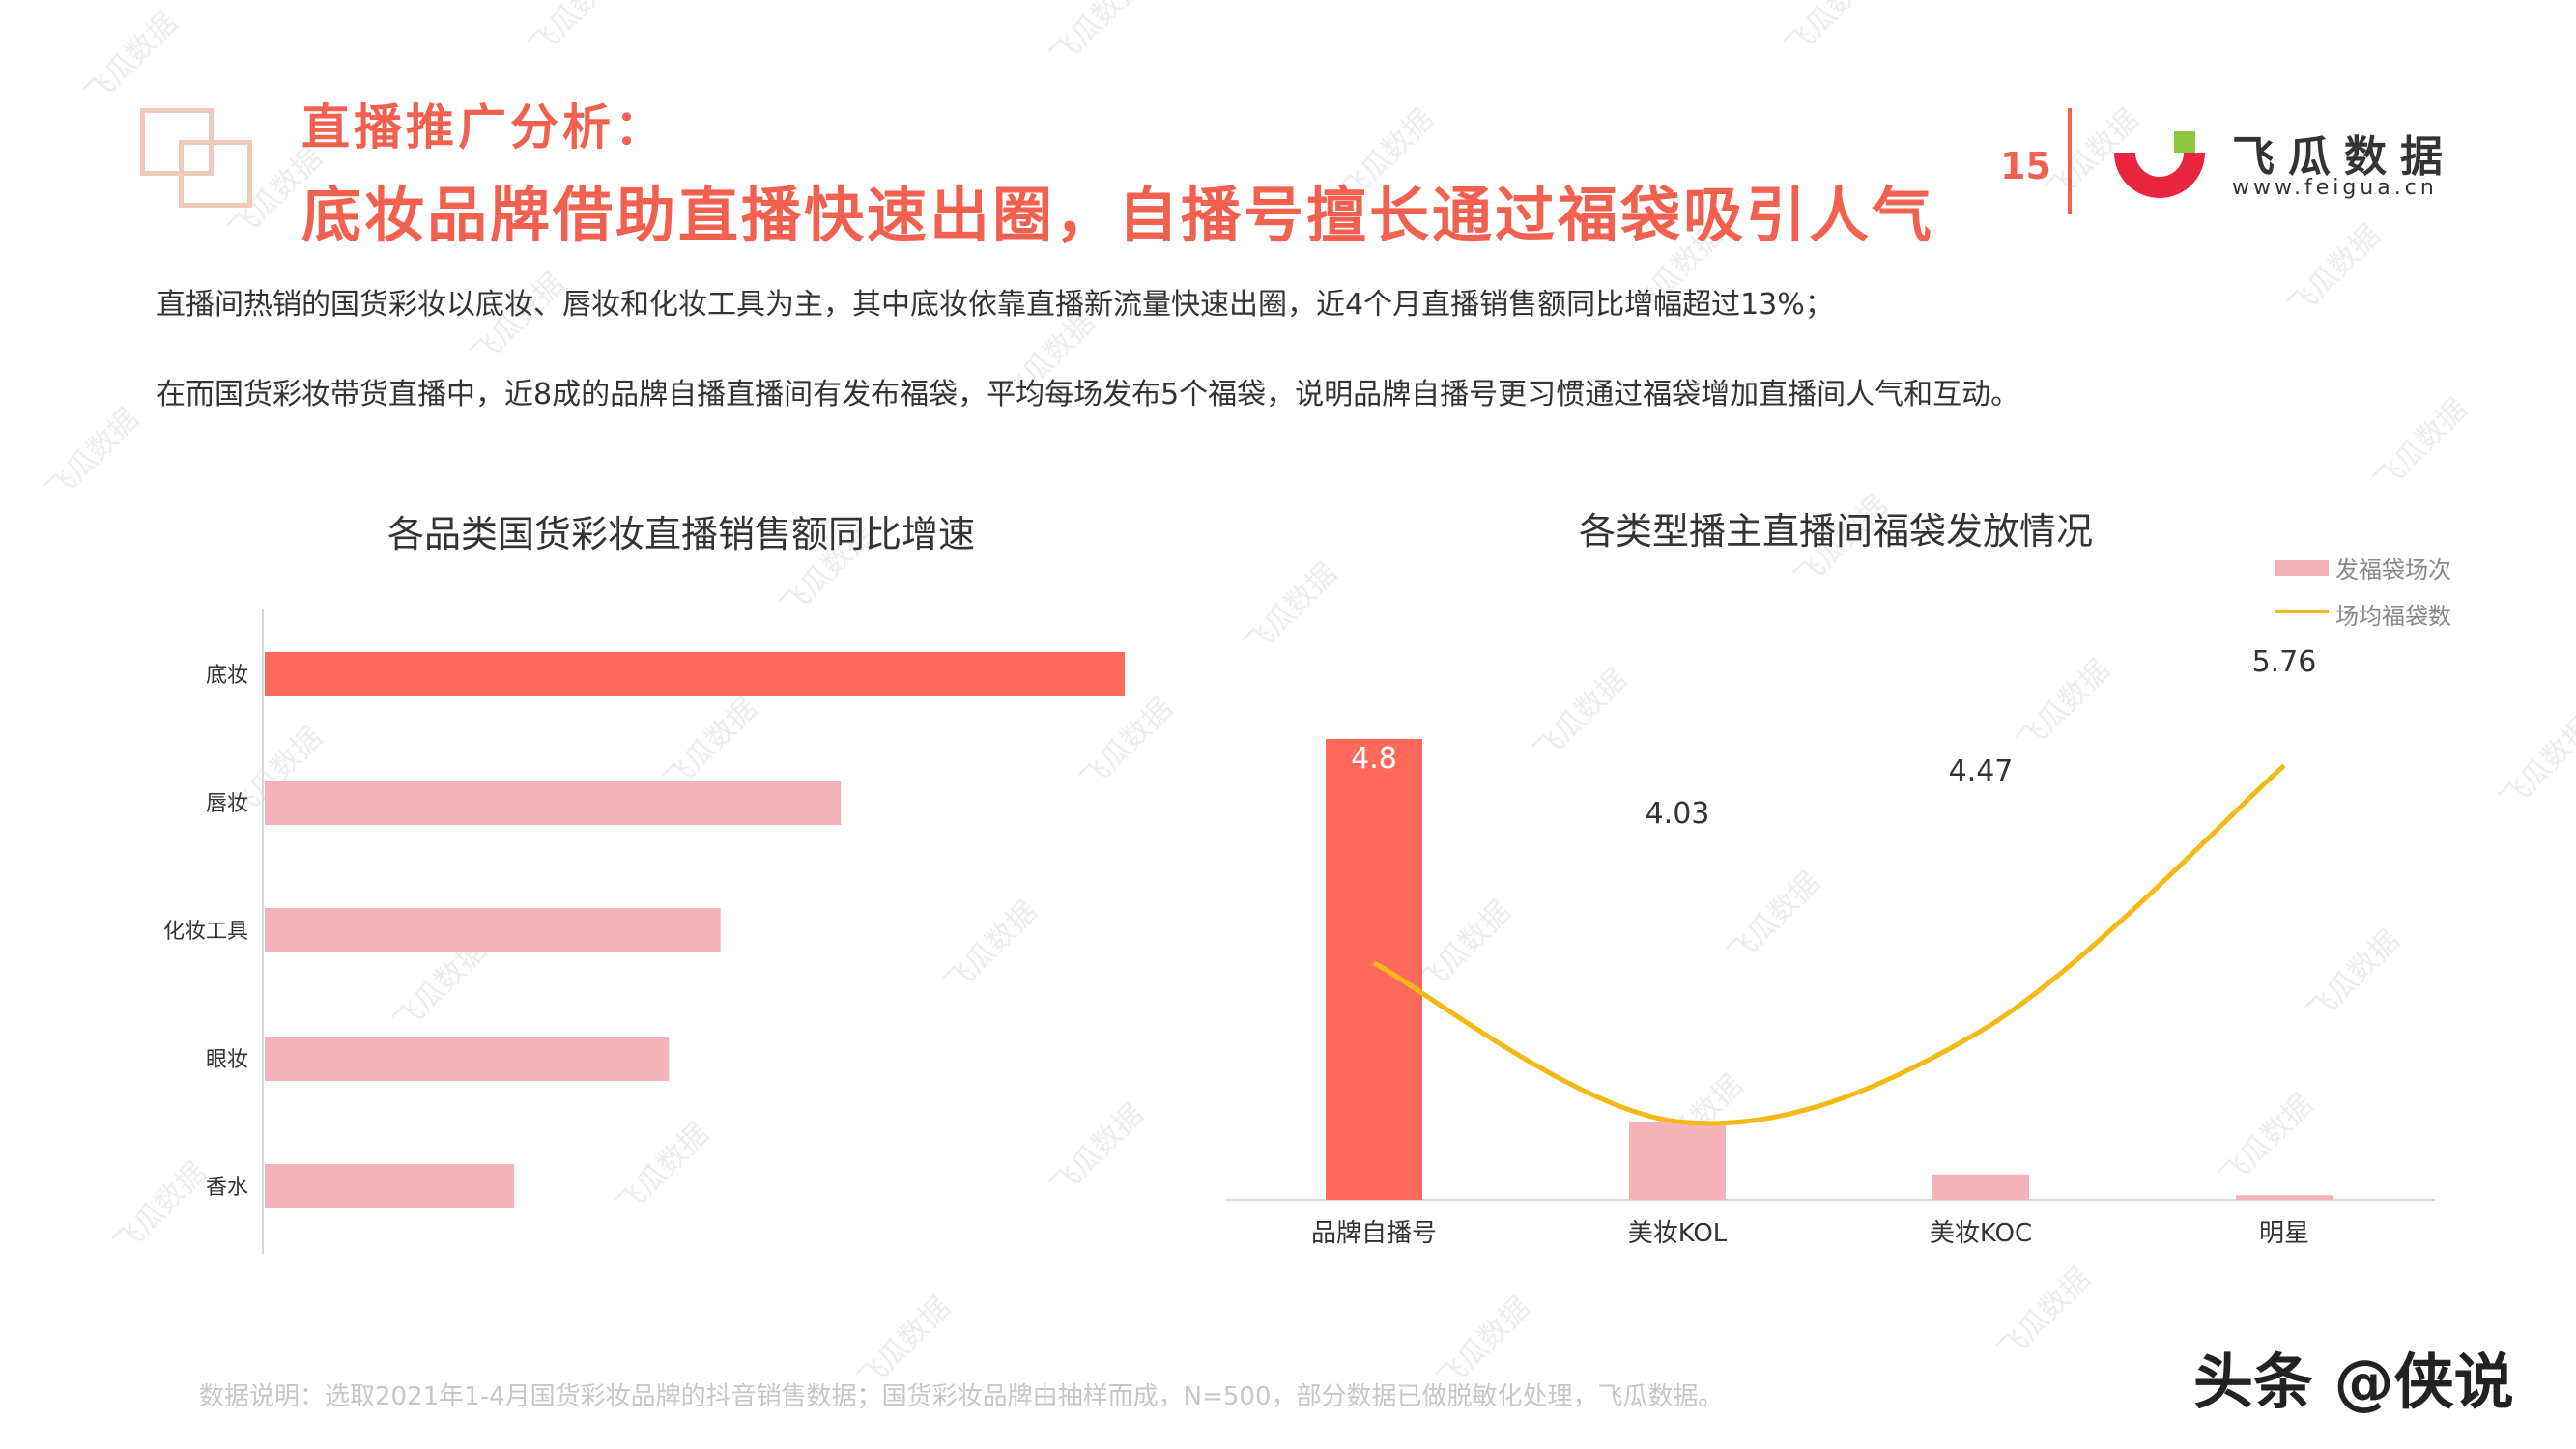 Image resolution: width=2576 pixels, height=1449 pixels. I want to click on bar-香水, so click(390, 1186).